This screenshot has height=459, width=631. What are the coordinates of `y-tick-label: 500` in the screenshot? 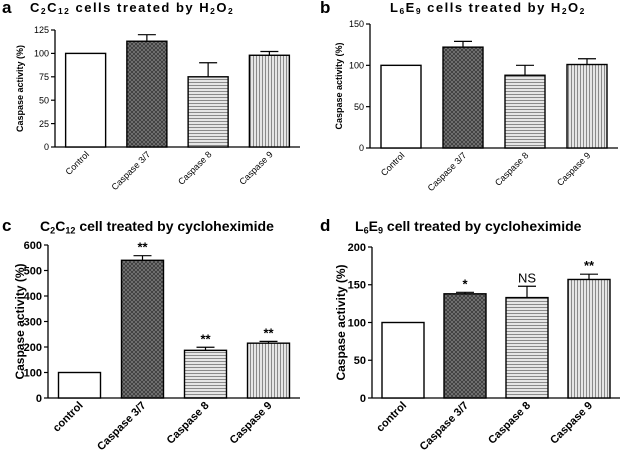 It's located at (33, 271).